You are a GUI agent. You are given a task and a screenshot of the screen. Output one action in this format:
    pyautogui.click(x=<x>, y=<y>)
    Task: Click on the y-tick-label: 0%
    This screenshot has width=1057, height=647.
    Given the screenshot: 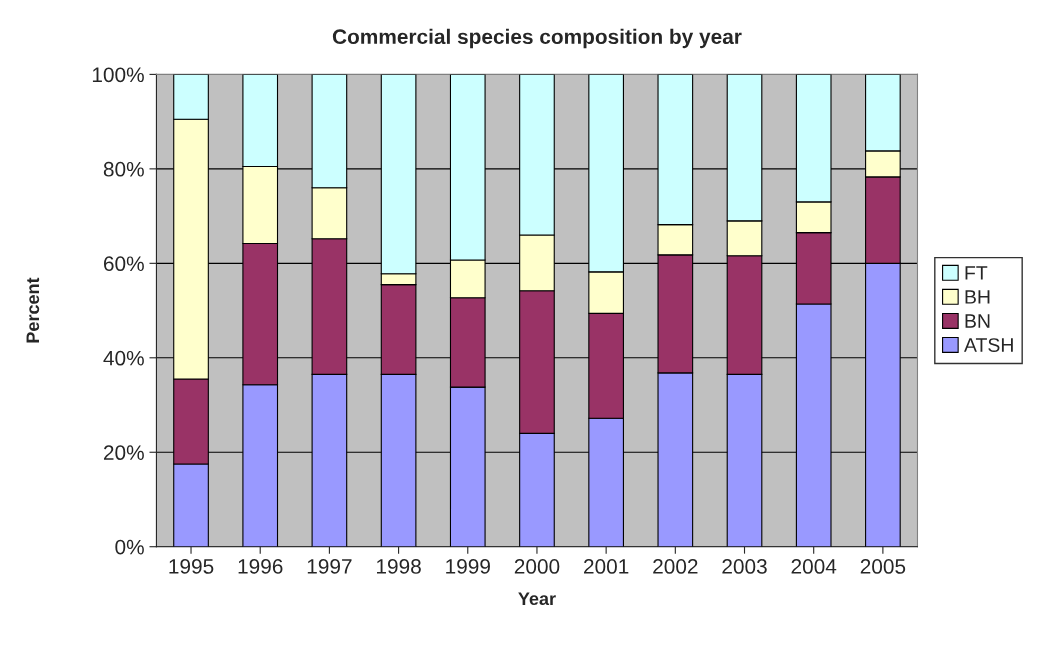 What is the action you would take?
    pyautogui.click(x=129, y=547)
    